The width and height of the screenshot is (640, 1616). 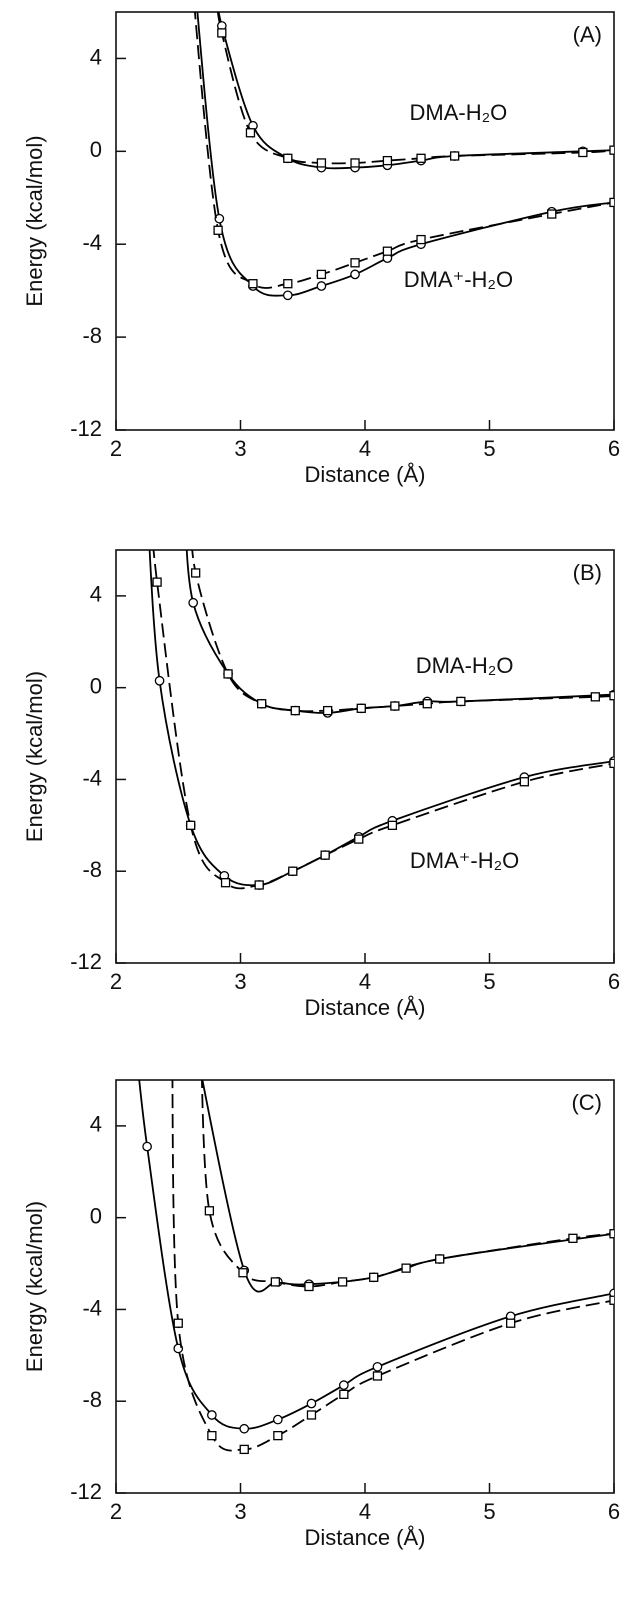 I want to click on plot-area, so click(x=404, y=156).